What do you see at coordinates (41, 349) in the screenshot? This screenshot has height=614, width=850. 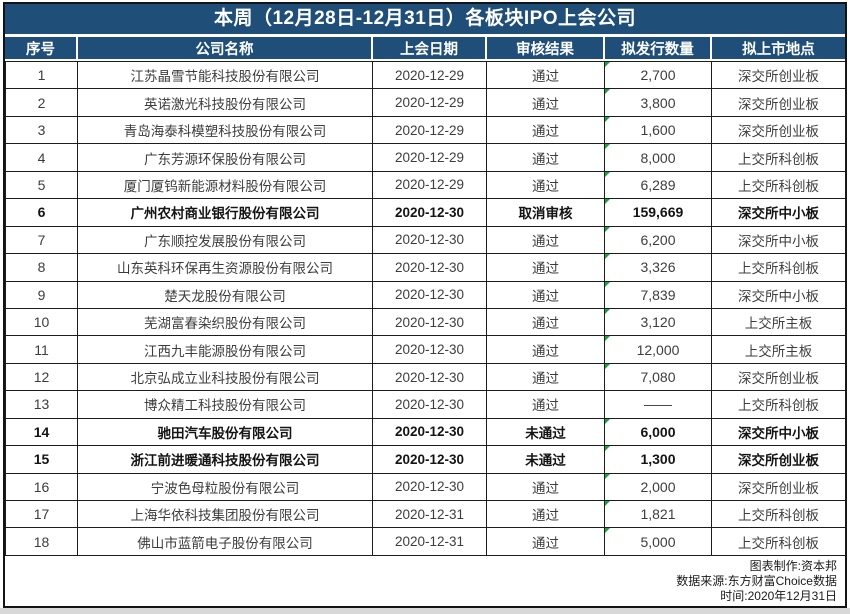 I see `cell-serial: 11` at bounding box center [41, 349].